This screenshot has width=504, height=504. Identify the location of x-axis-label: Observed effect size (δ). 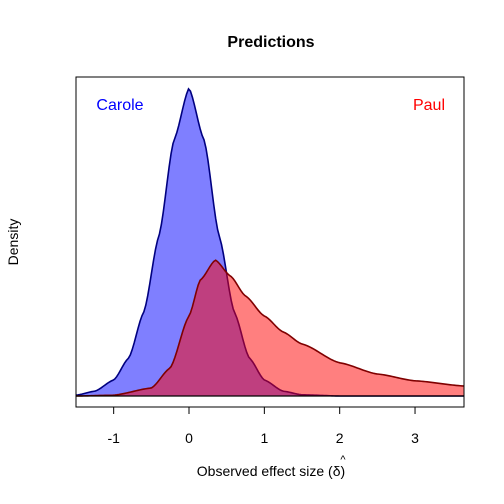
(271, 471).